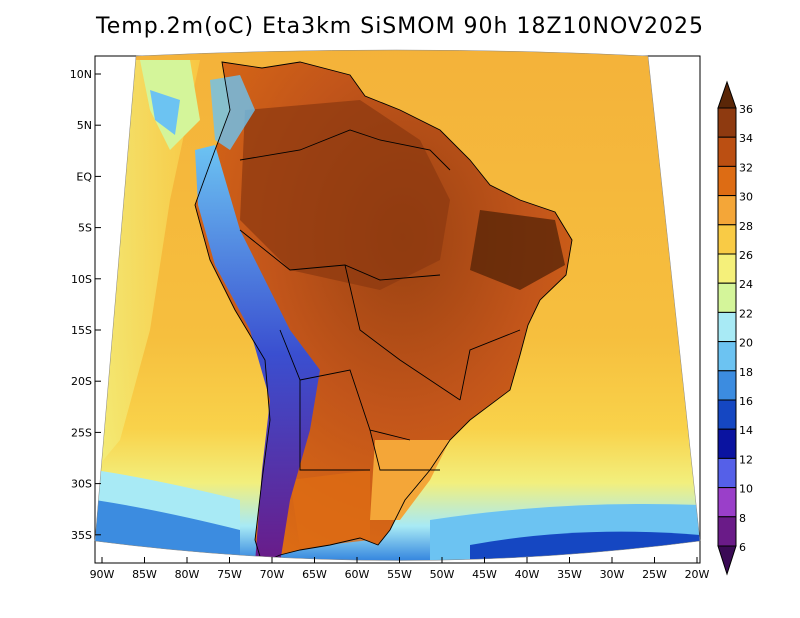  Describe the element at coordinates (81, 330) in the screenshot. I see `lat-tick-label: 15S` at that location.